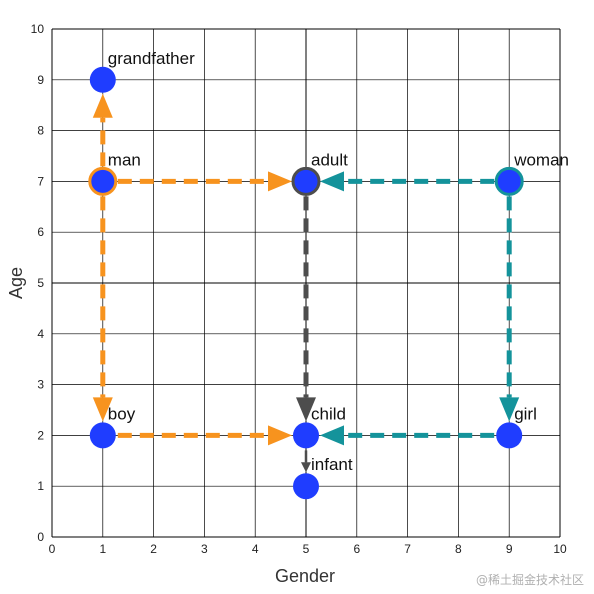  Describe the element at coordinates (102, 130) in the screenshot. I see `arrow-man-to-grandfather` at that location.